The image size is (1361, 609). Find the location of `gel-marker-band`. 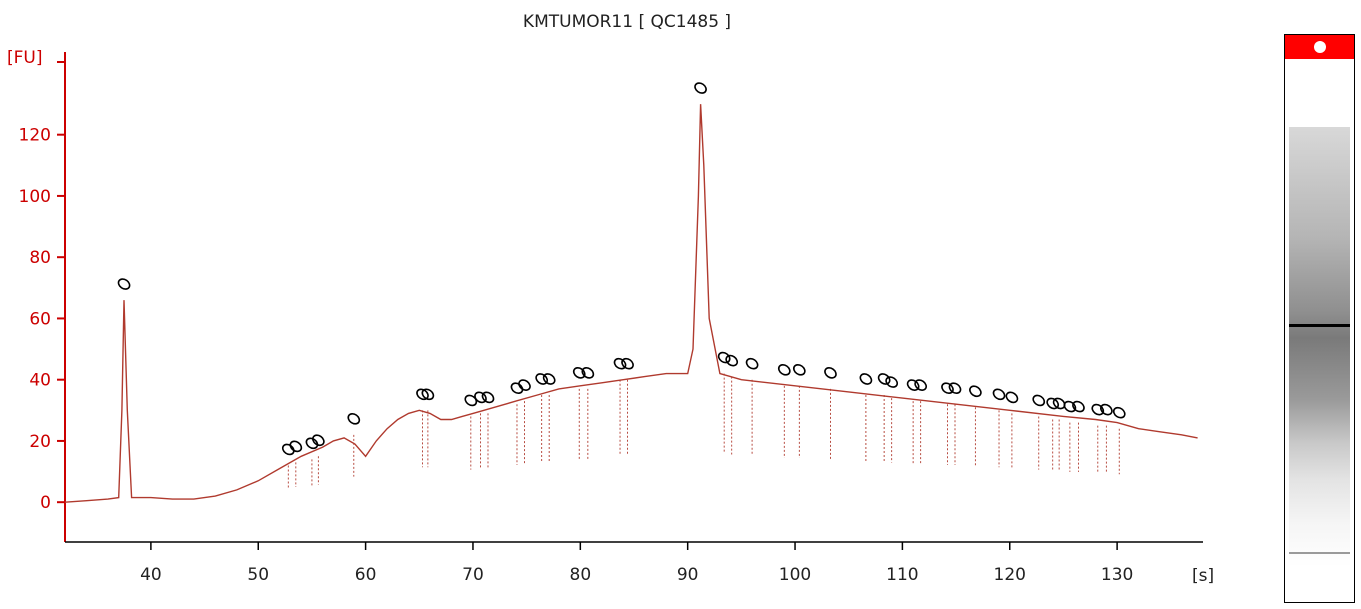

gel-marker-band is located at coordinates (1319, 47).